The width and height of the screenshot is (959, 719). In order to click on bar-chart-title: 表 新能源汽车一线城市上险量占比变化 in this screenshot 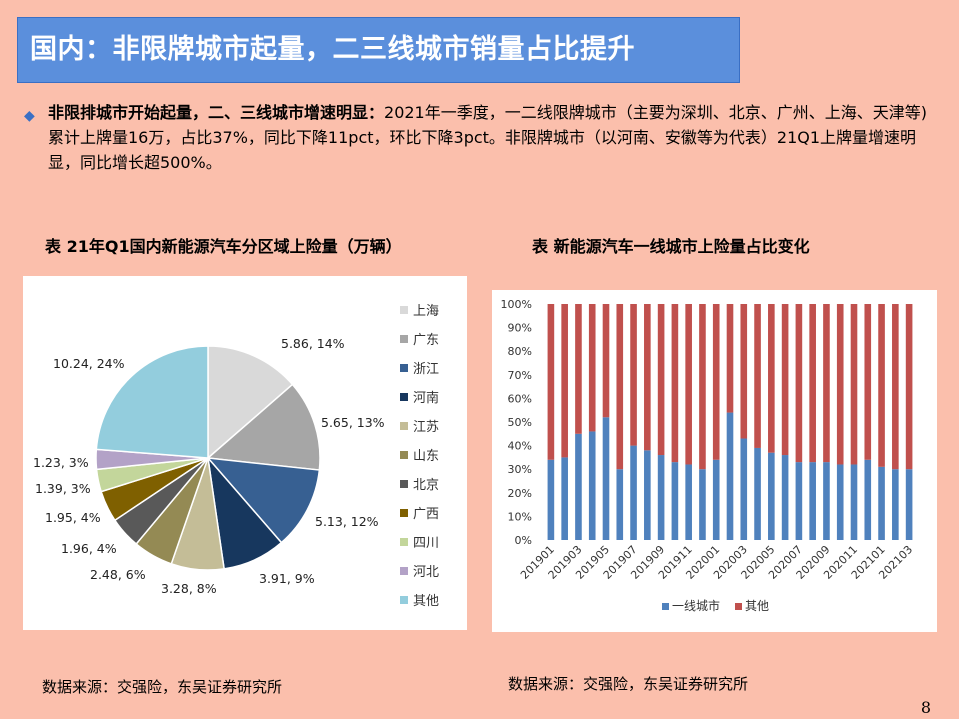, I will do `click(671, 246)`.